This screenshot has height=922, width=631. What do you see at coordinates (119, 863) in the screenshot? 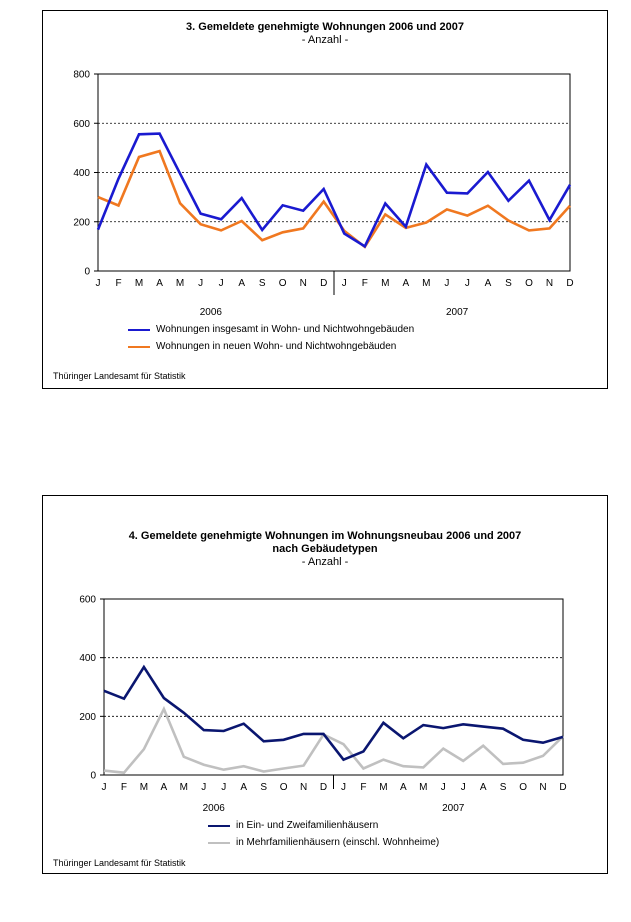
I see `chart-2-source: Thüringer Landesamt für Statistik` at bounding box center [119, 863].